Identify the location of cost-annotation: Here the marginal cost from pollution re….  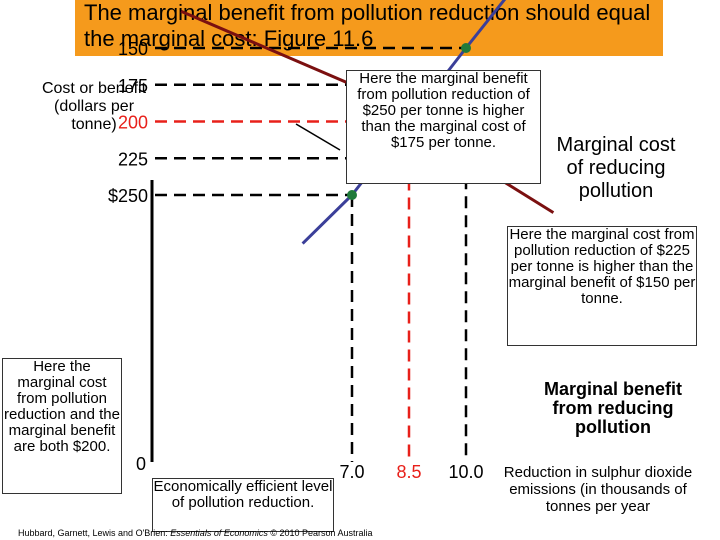
(602, 286).